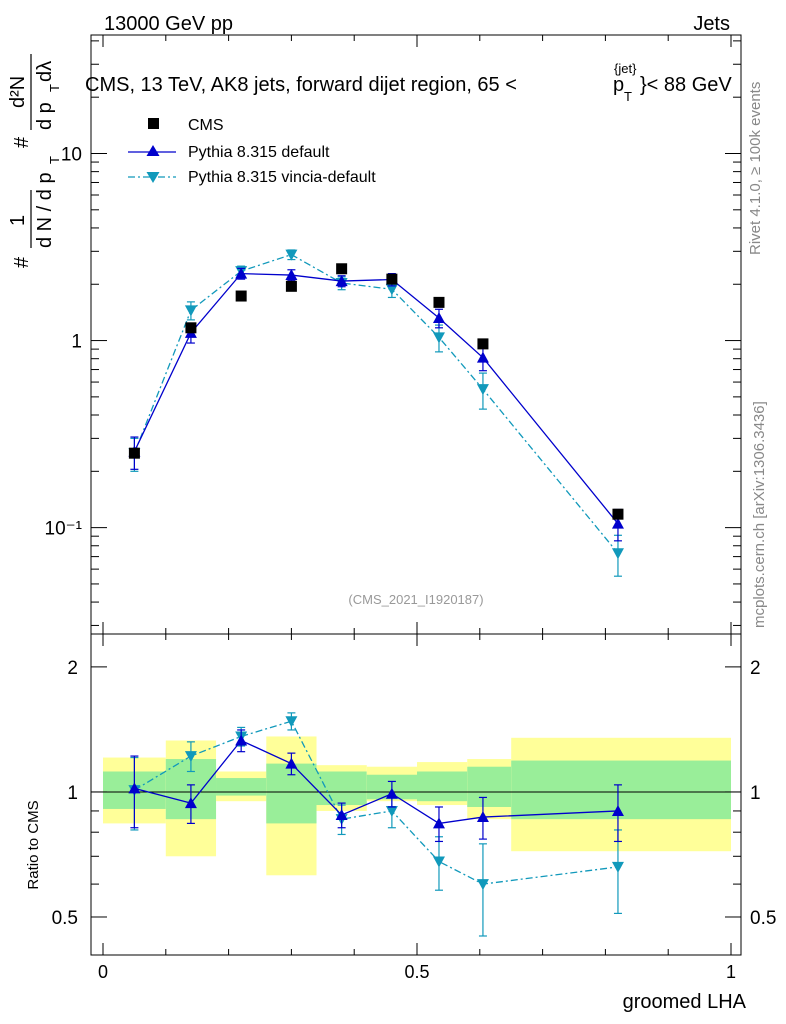  I want to click on y-tick-label: 10, so click(71, 154).